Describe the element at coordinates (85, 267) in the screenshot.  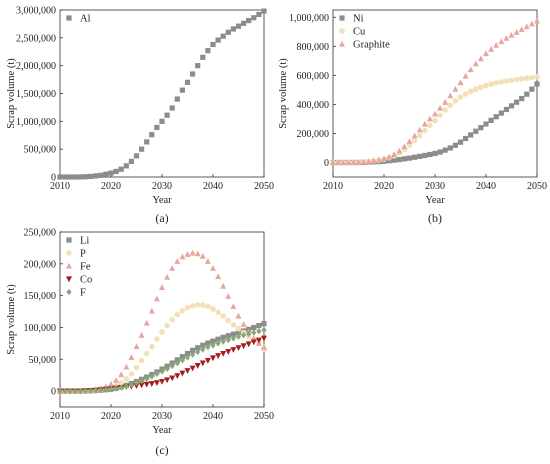
I see `legend-label-fe: Fe` at that location.